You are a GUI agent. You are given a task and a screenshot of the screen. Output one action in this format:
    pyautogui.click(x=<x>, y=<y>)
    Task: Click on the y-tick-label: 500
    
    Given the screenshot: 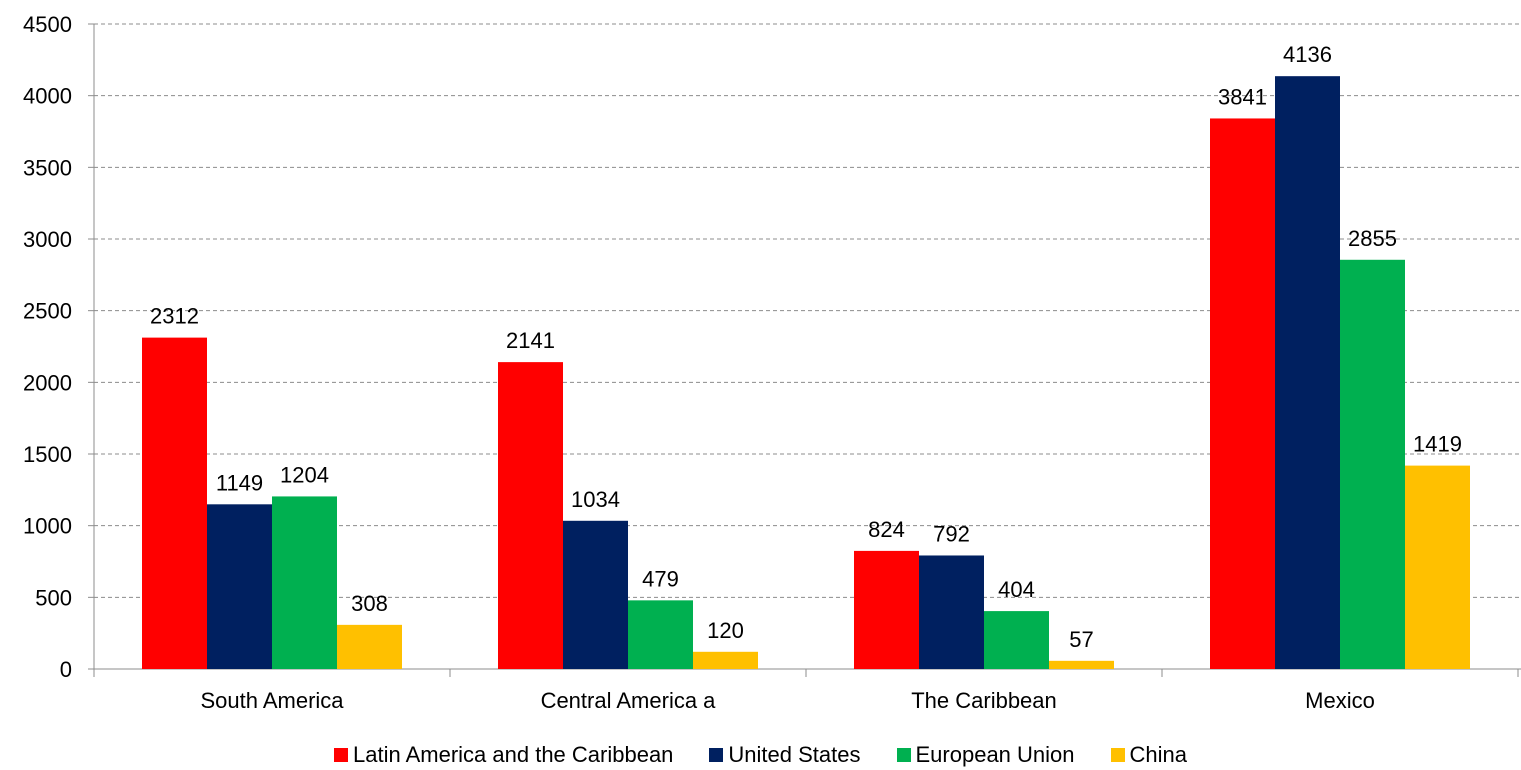 What is the action you would take?
    pyautogui.click(x=53, y=597)
    